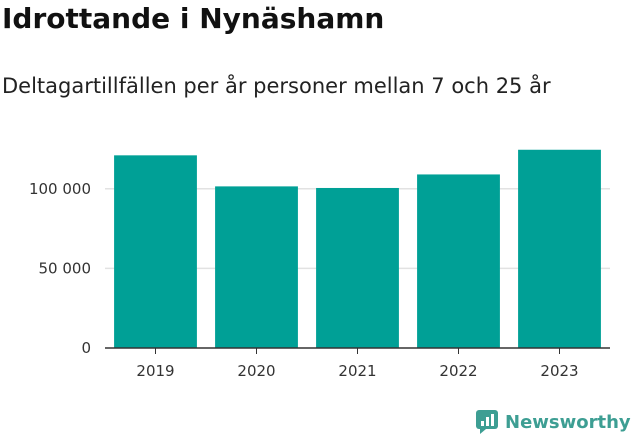  I want to click on y-tick-label: 50 000, so click(65, 268).